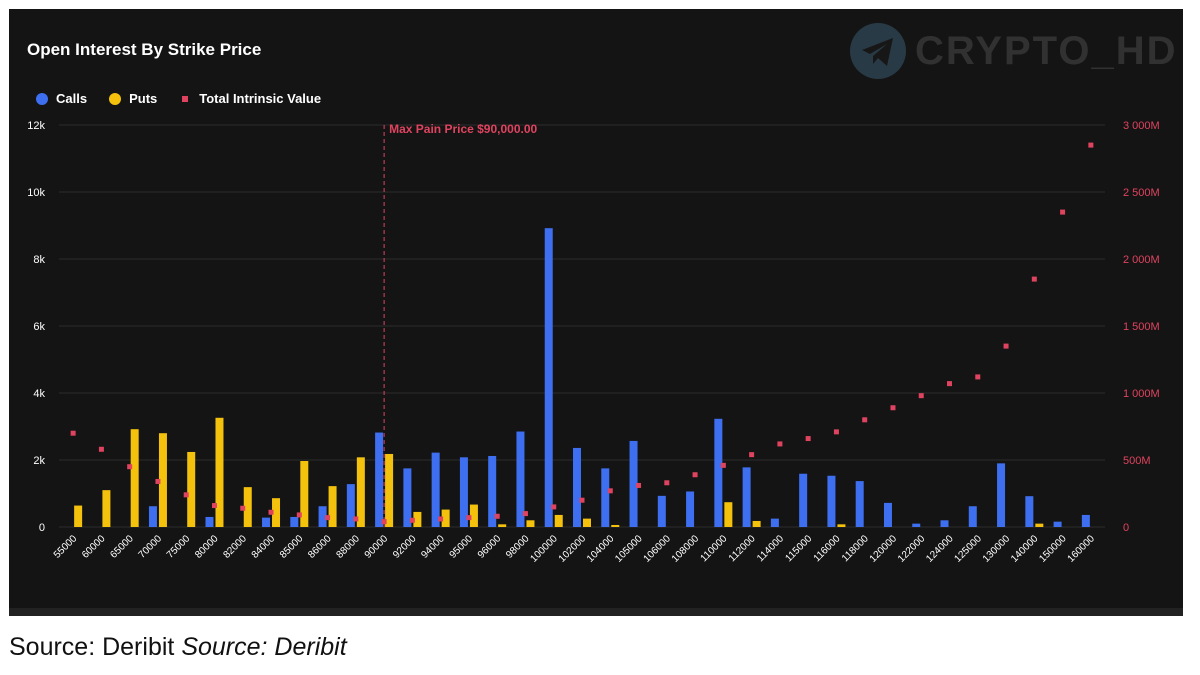 The height and width of the screenshot is (675, 1200). Describe the element at coordinates (969, 549) in the screenshot. I see `x-tick-label: 125000` at that location.